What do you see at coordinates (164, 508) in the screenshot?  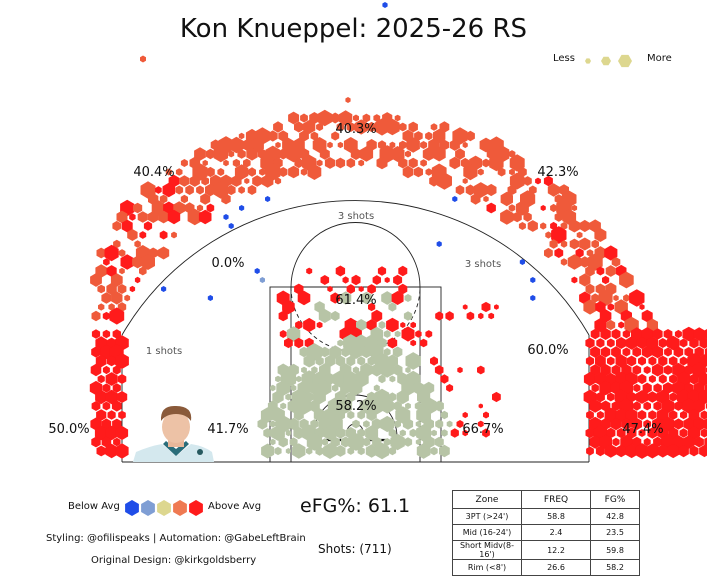 I see `color-legend-hexes` at bounding box center [164, 508].